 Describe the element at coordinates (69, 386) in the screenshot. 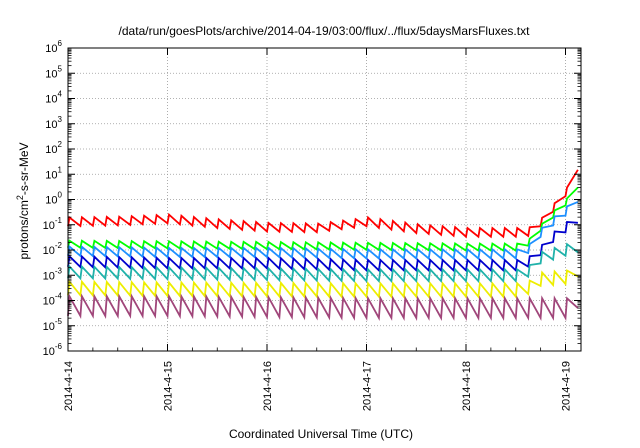

I see `x-tick-label: 2014-4-14` at that location.